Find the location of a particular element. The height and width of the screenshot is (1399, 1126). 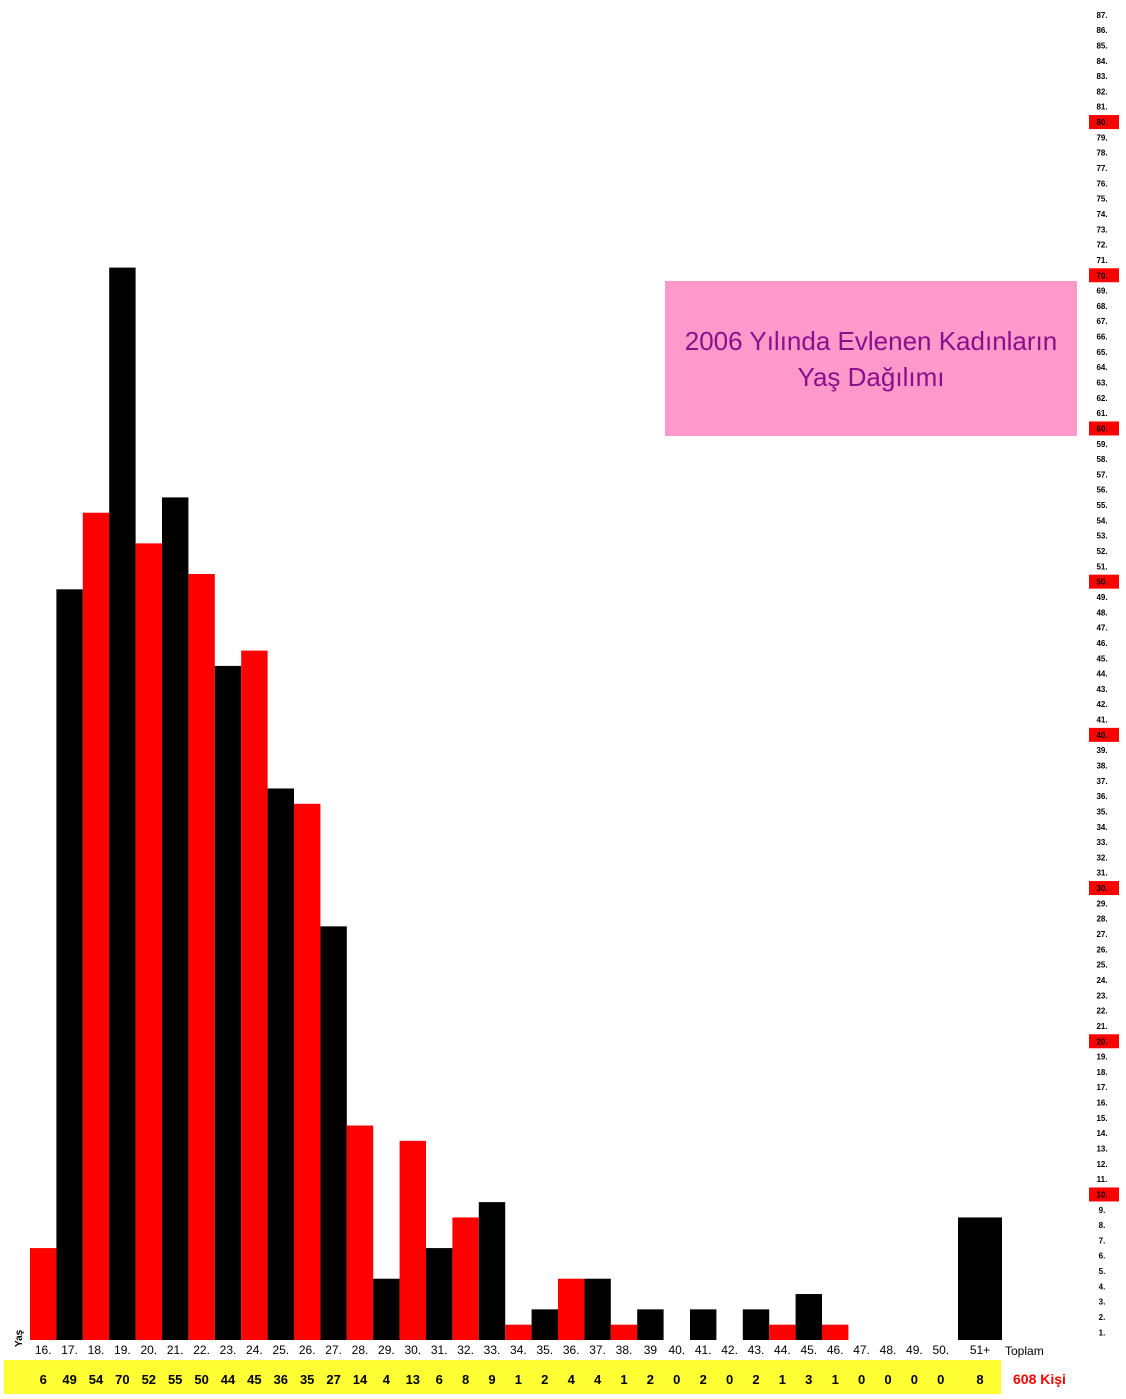

y-tick-label: 82. is located at coordinates (1101, 91).